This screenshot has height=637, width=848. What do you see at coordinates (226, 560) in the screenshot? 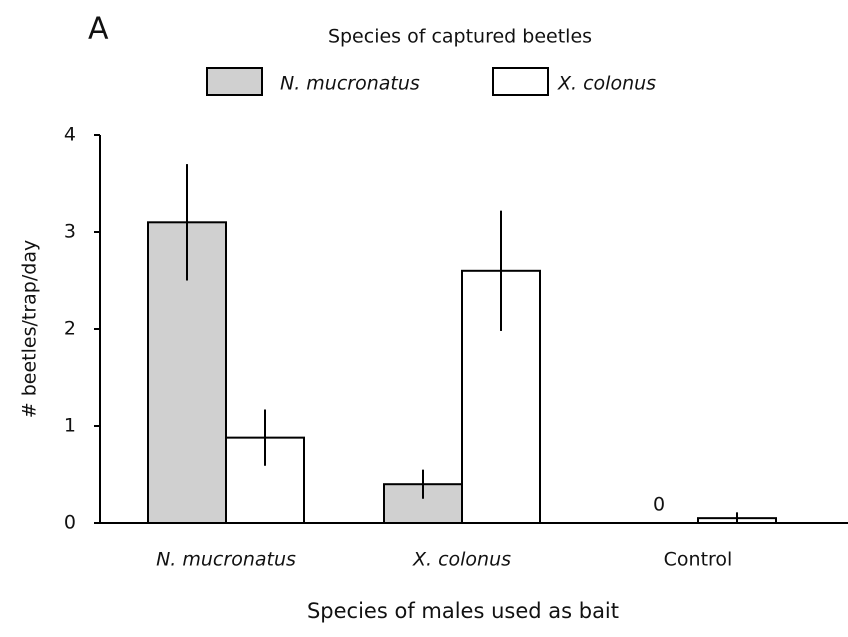
I see `x-tick-label: N. mucronatus` at bounding box center [226, 560].